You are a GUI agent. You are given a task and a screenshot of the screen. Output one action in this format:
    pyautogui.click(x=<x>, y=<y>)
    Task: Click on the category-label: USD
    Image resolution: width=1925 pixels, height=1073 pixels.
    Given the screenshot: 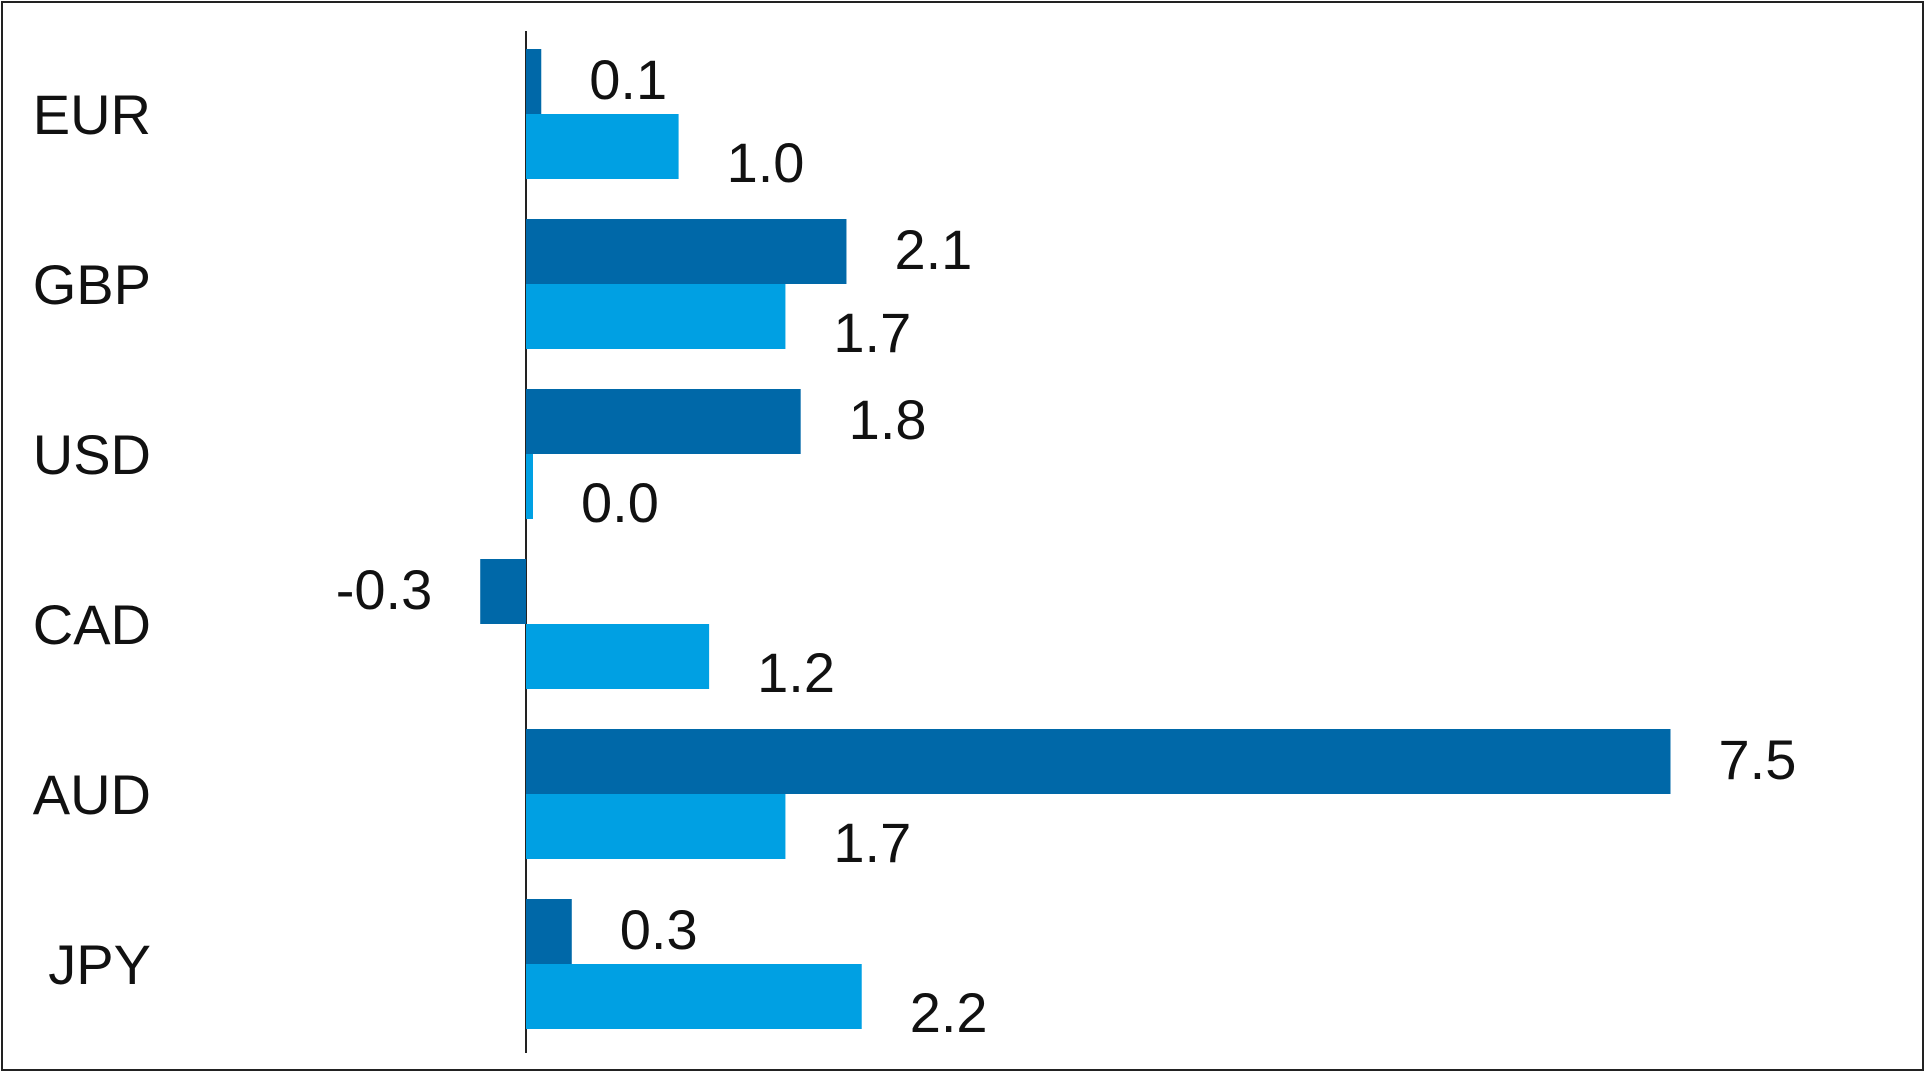 What is the action you would take?
    pyautogui.click(x=92, y=454)
    